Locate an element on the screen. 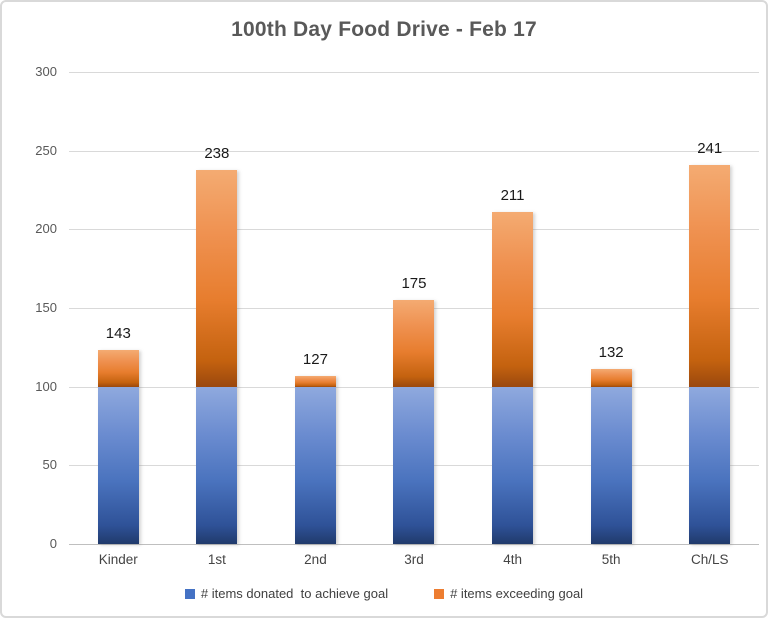 This screenshot has height=618, width=768. legend-item-items-exceeding-goal: # items exceeding goal is located at coordinates (508, 593).